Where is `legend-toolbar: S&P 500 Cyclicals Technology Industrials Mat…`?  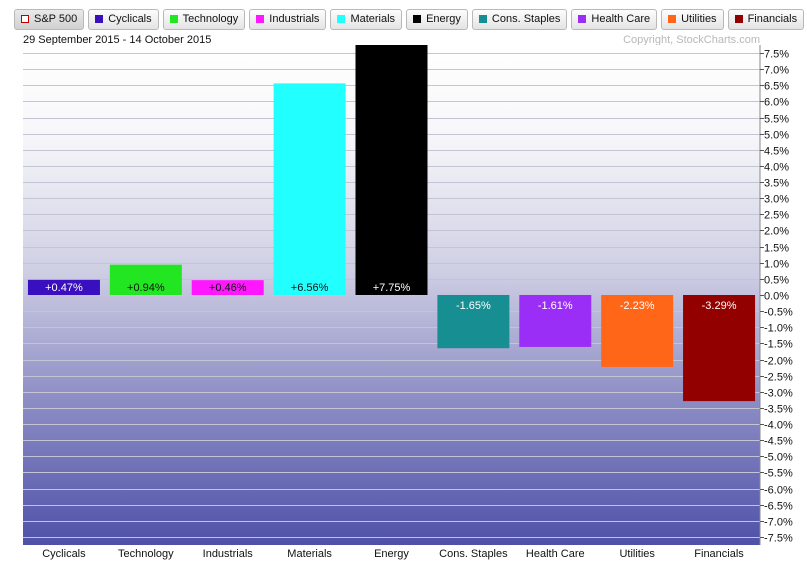
legend-toolbar: S&P 500 Cyclicals Technology Industrials Mat… is located at coordinates (409, 19).